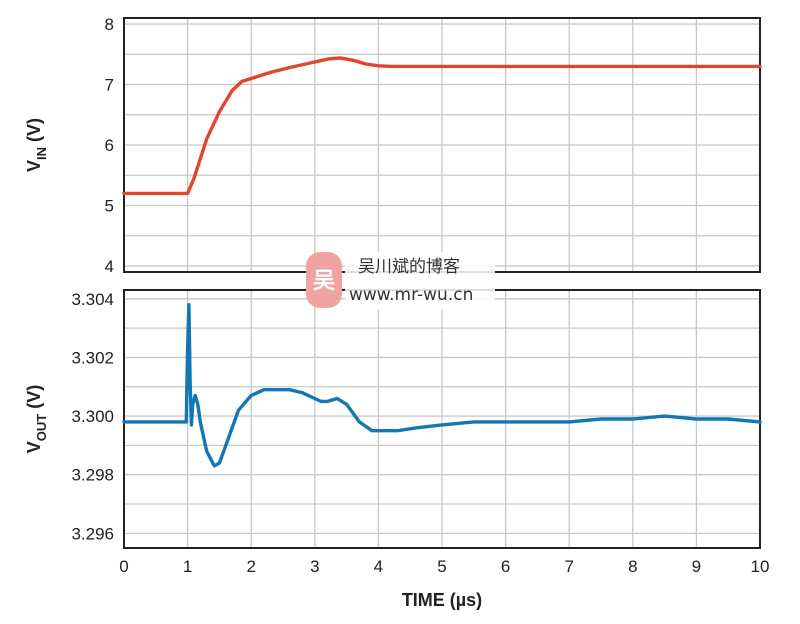 The width and height of the screenshot is (800, 624). Describe the element at coordinates (568, 566) in the screenshot. I see `xtick-label: 7` at that location.